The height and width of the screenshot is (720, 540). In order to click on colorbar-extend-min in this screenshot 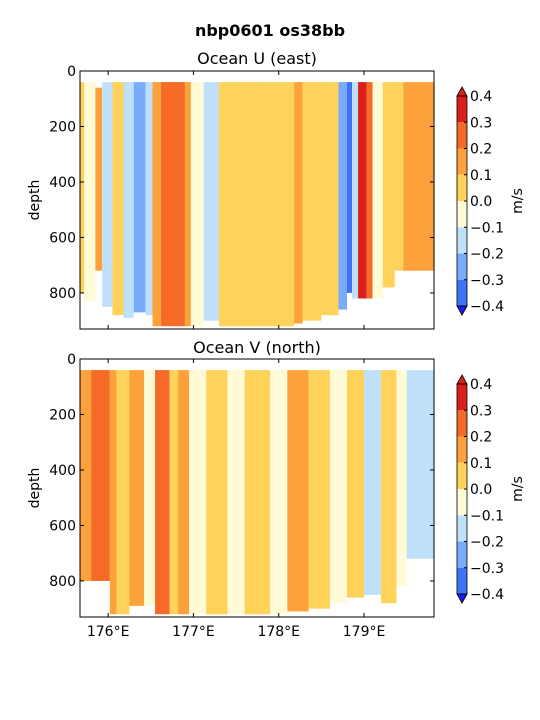, I will do `click(462, 598)`.